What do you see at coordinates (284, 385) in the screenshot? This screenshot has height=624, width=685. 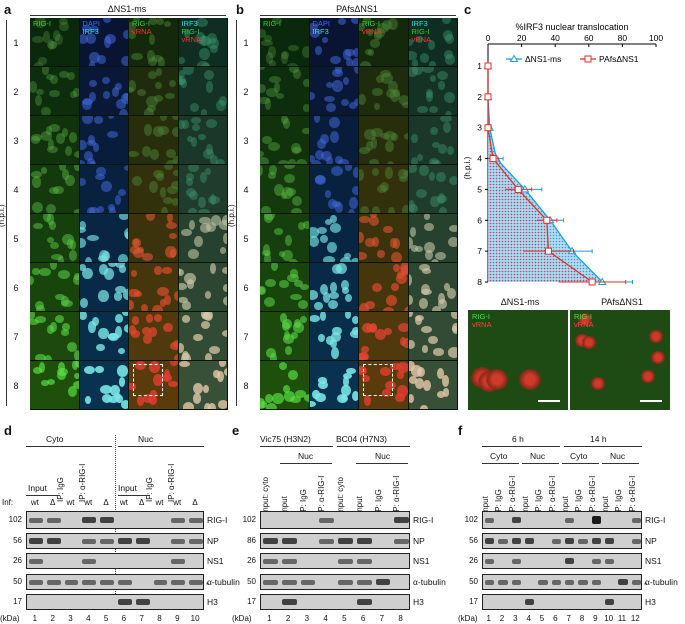 I see `micrograph-cell-r8-c1` at bounding box center [284, 385].